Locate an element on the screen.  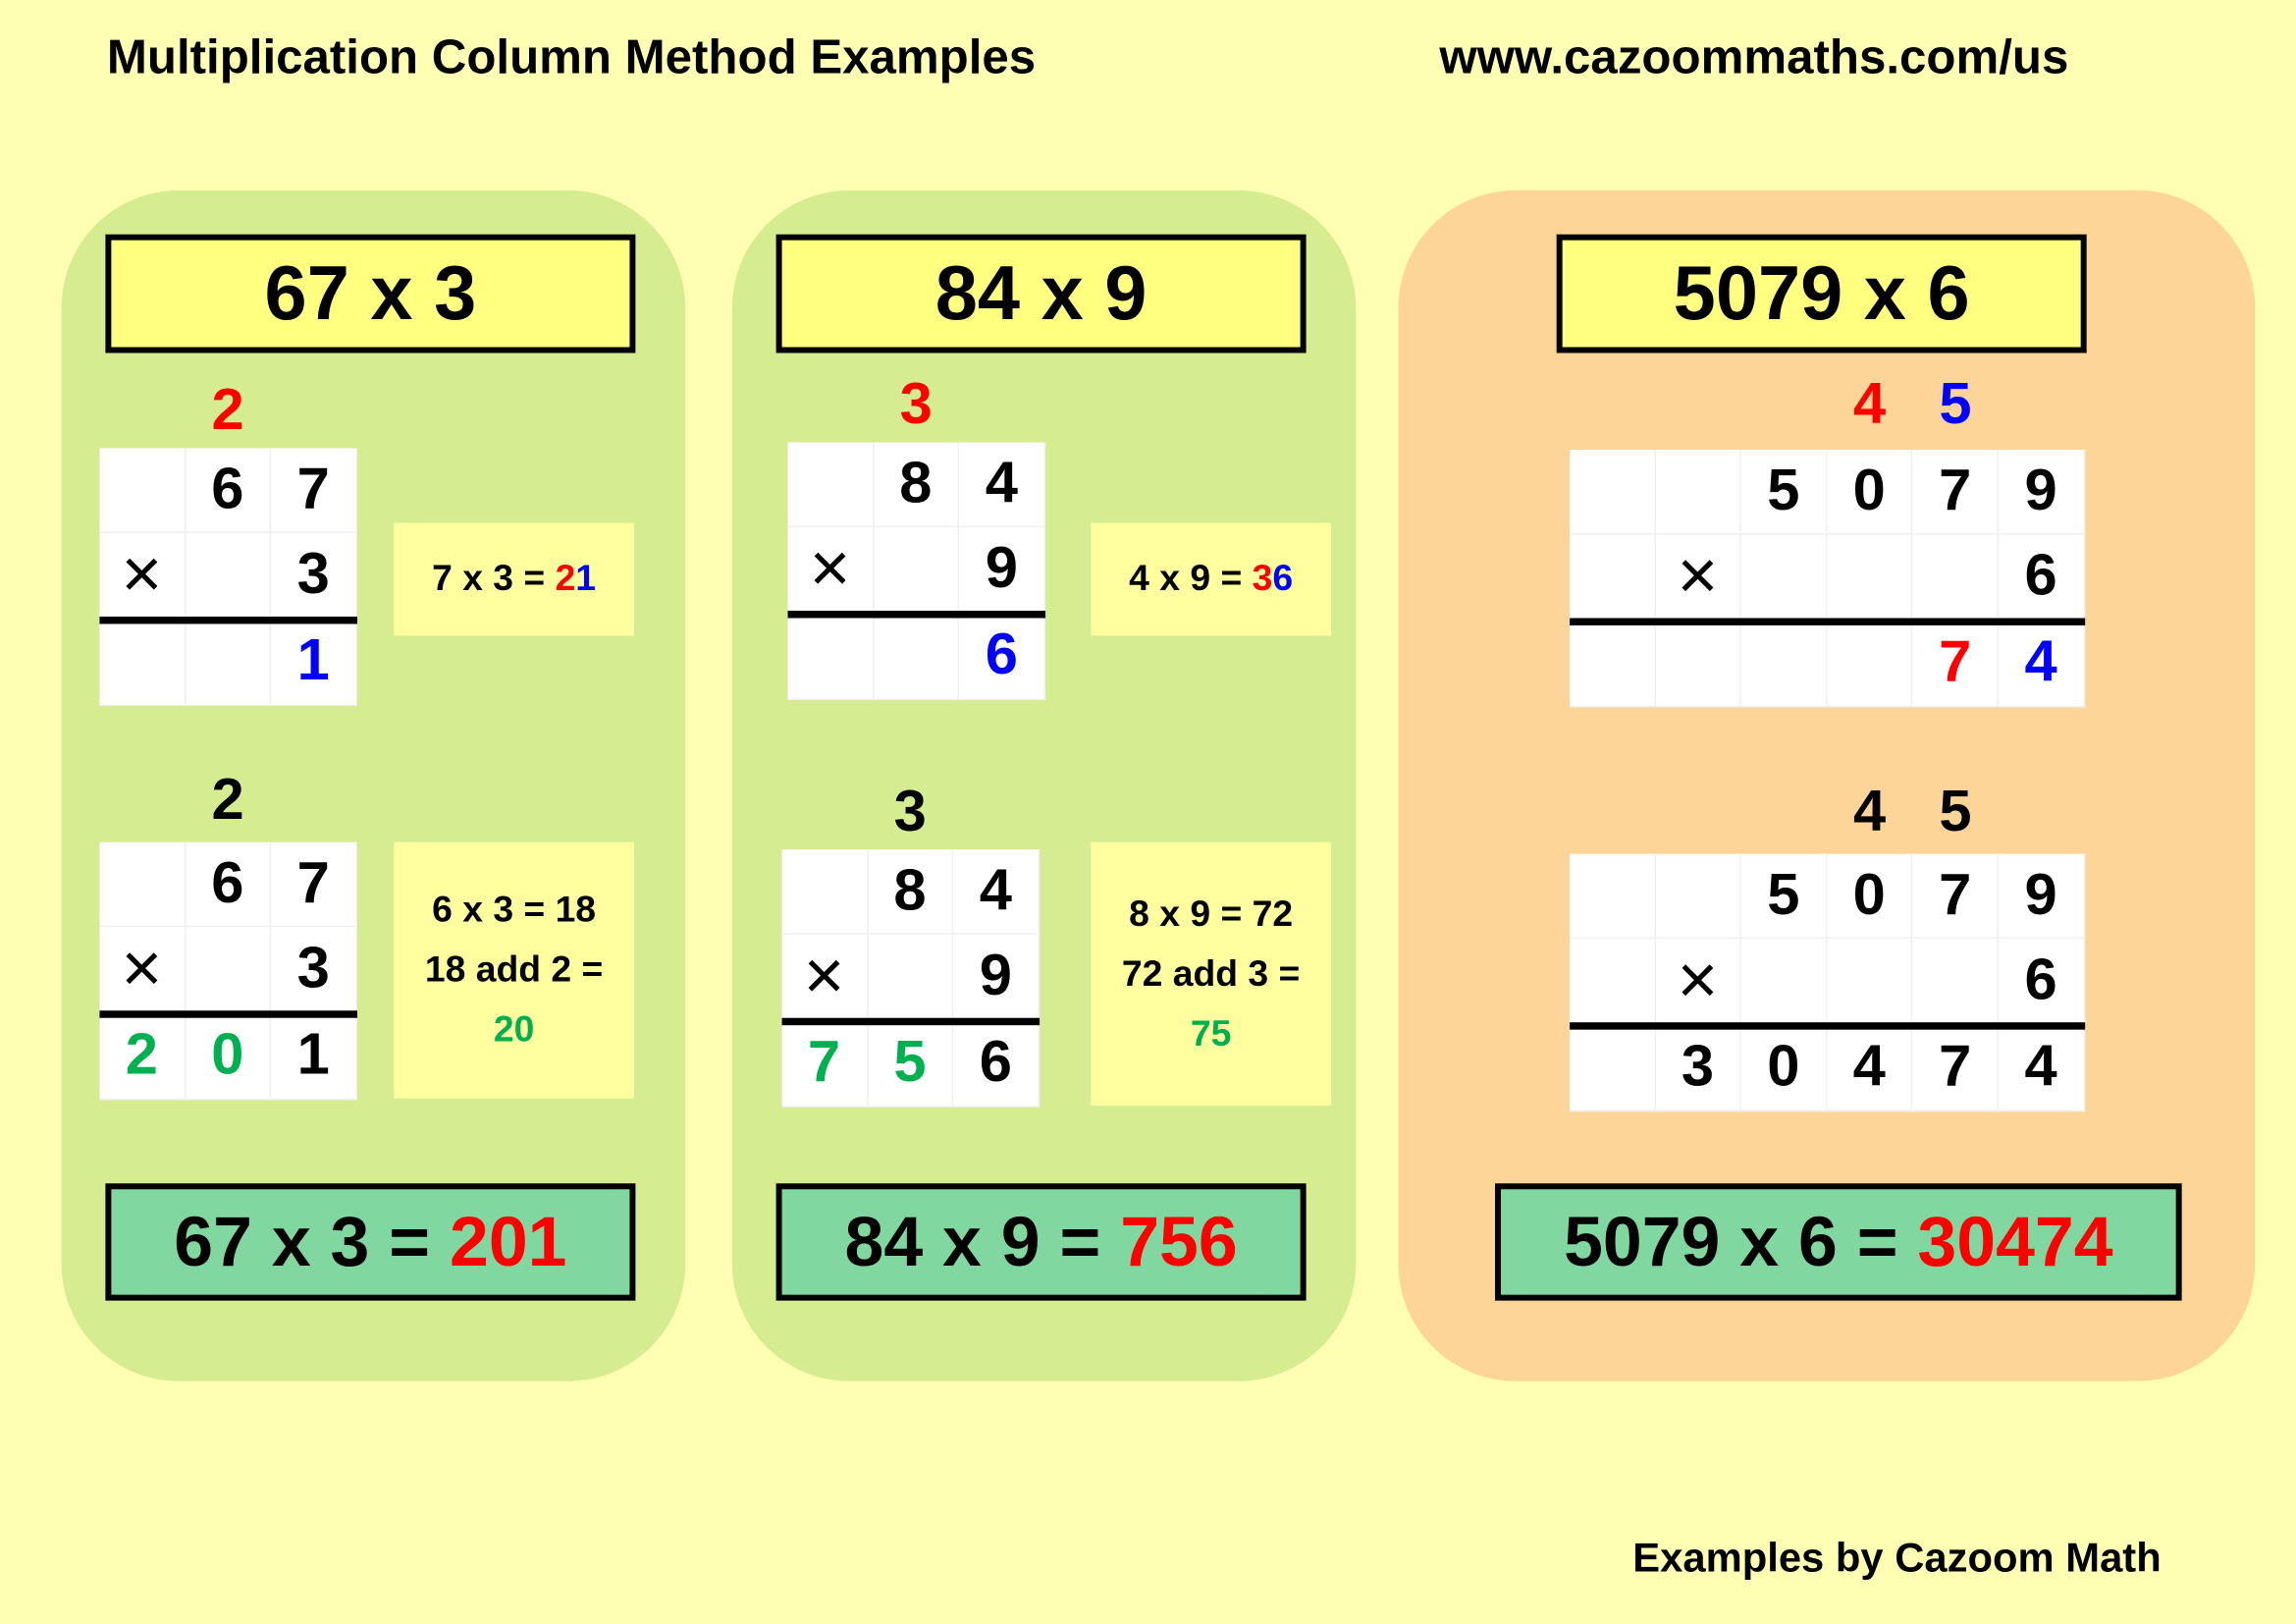
carry-digit: 3 is located at coordinates (910, 811).